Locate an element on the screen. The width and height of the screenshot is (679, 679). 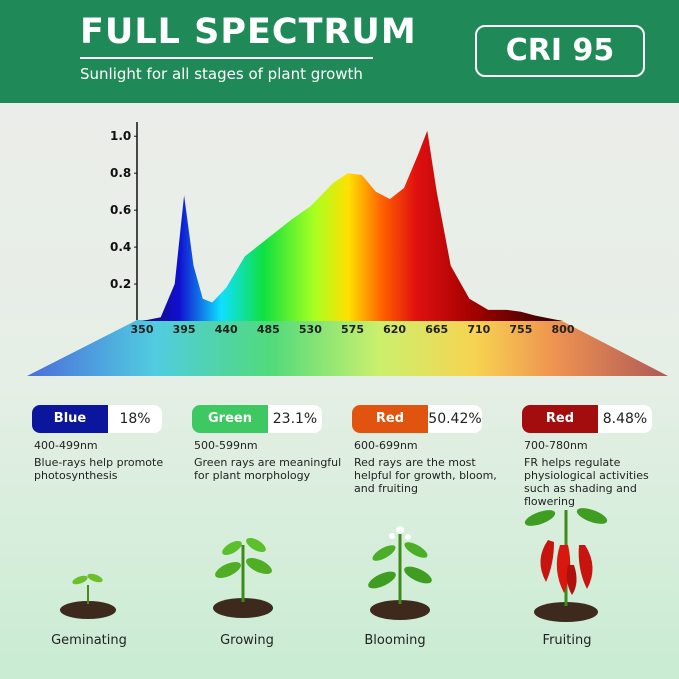
subtitle: Sunlight for all stages of plant growth is located at coordinates (221, 74).